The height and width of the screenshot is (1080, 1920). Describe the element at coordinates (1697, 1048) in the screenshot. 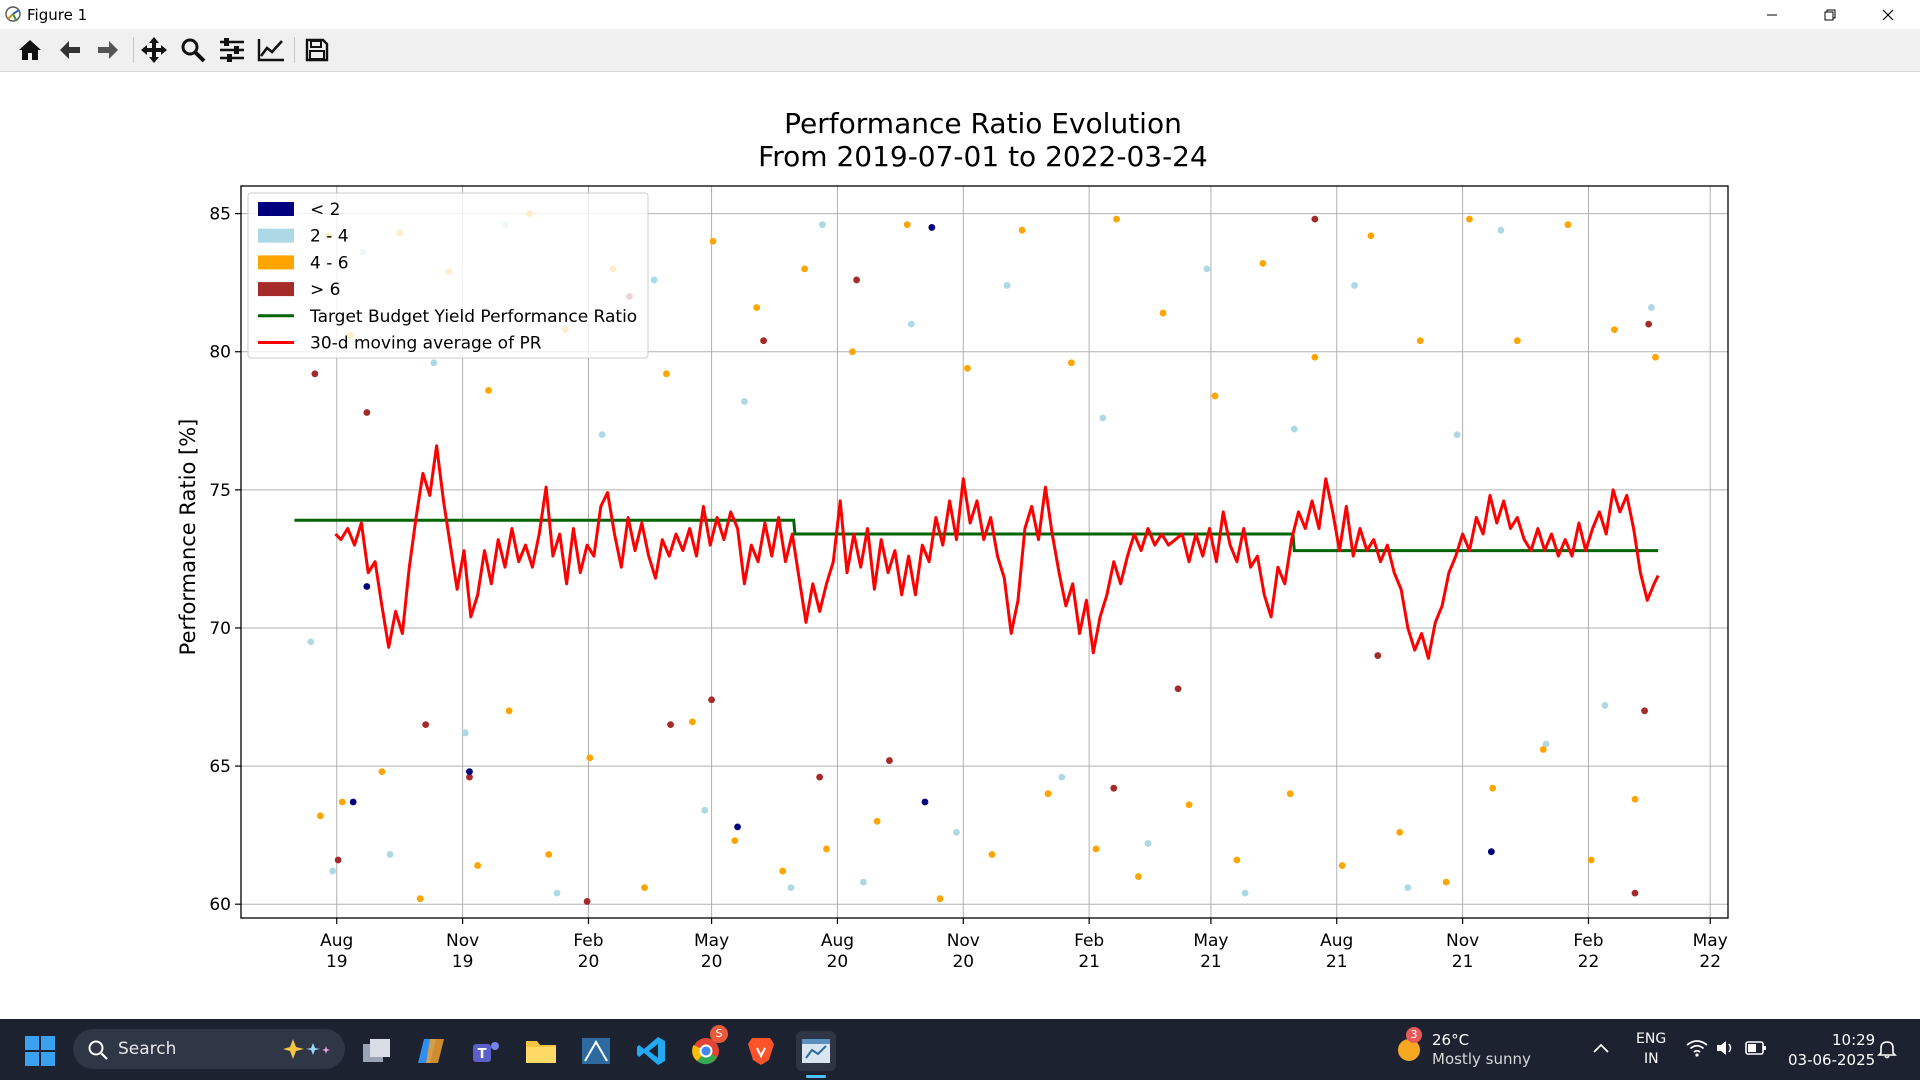

I see `wifi-icon` at that location.